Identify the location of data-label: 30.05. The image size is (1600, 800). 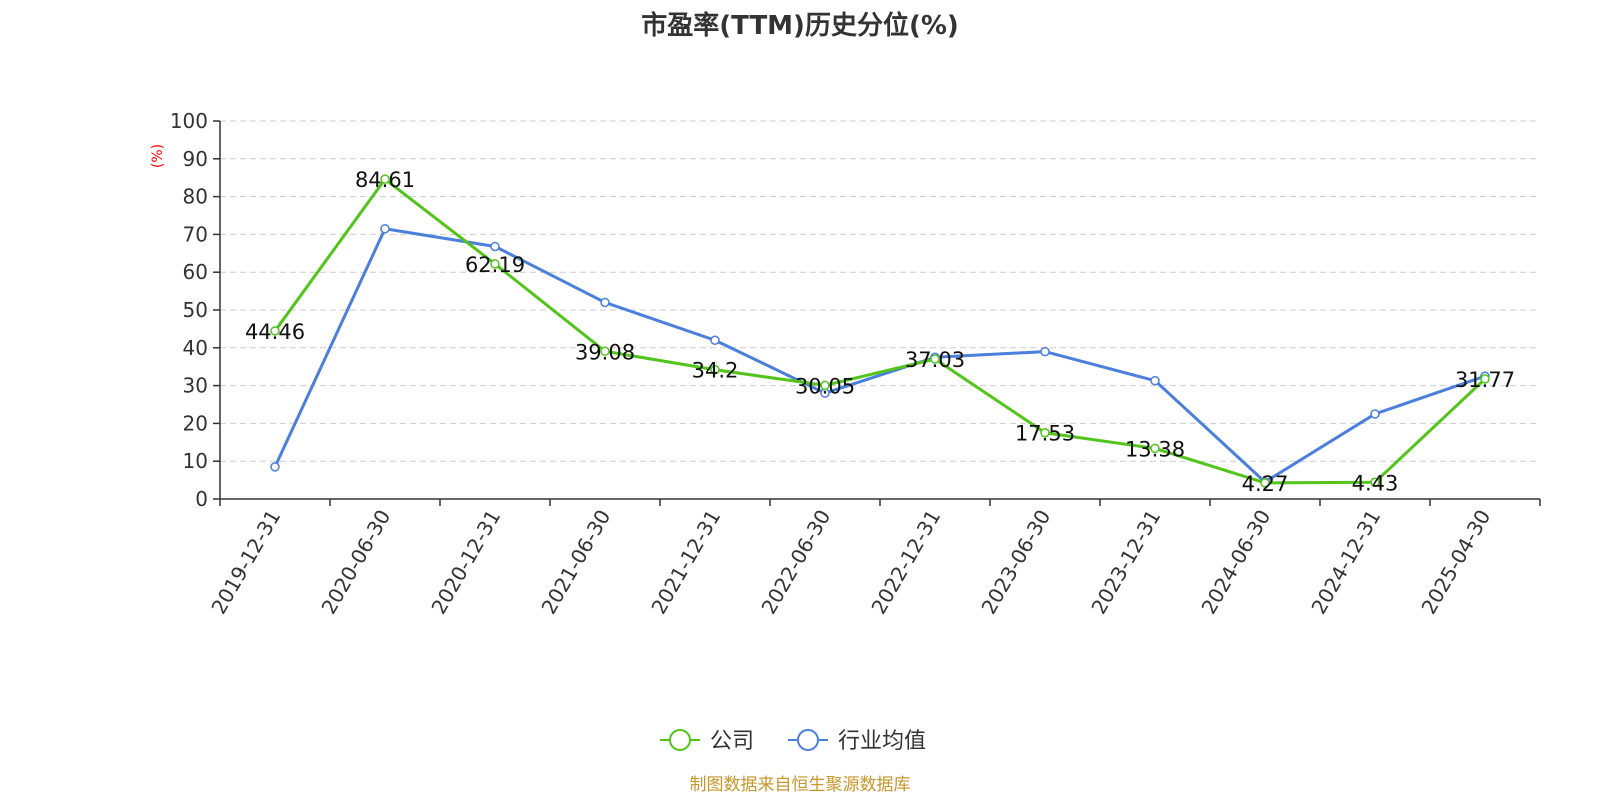
(825, 386).